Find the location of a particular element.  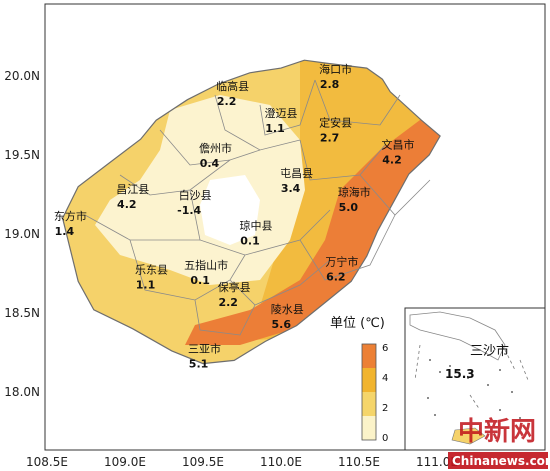

y-tick-label: 20.0N is located at coordinates (22, 76).